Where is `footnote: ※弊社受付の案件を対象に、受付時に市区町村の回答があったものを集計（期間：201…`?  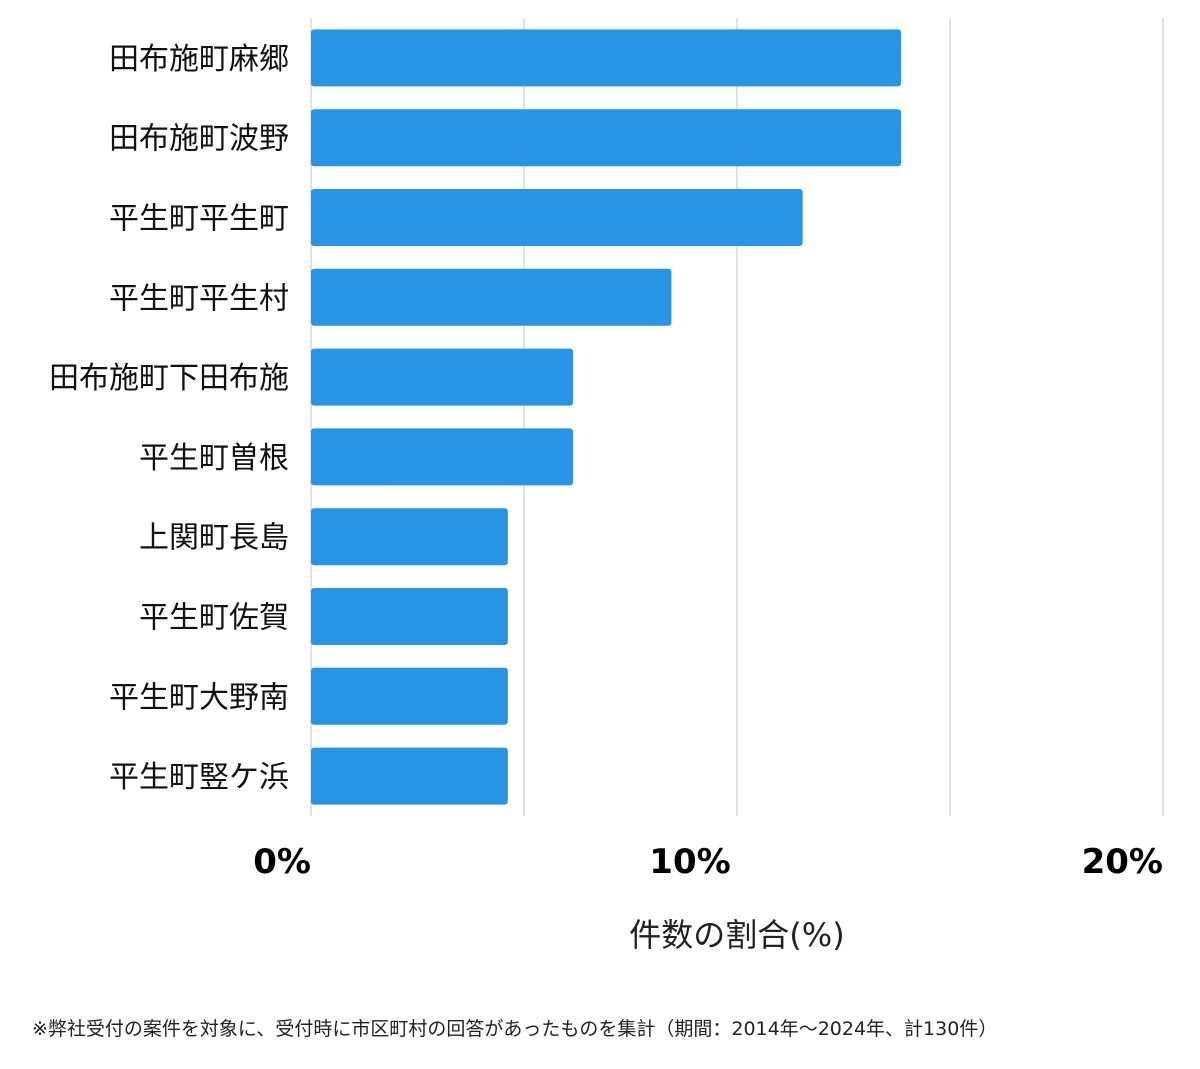 footnote: ※弊社受付の案件を対象に、受付時に市区町村の回答があったものを集計（期間：201… is located at coordinates (515, 1029).